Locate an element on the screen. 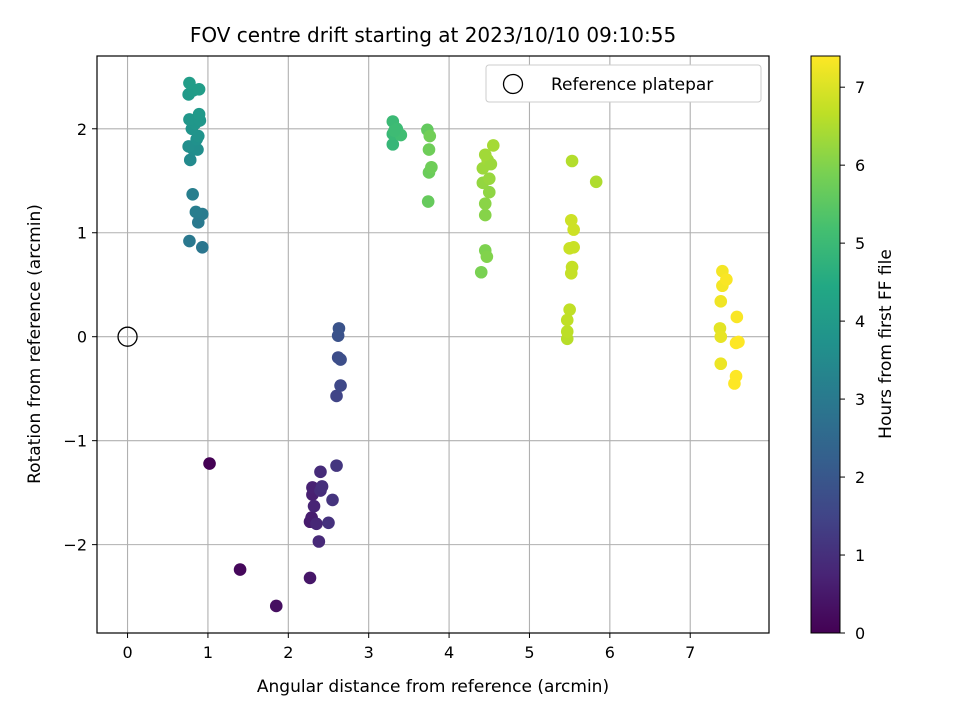  colorbar-tick-label: 1 is located at coordinates (860, 555).